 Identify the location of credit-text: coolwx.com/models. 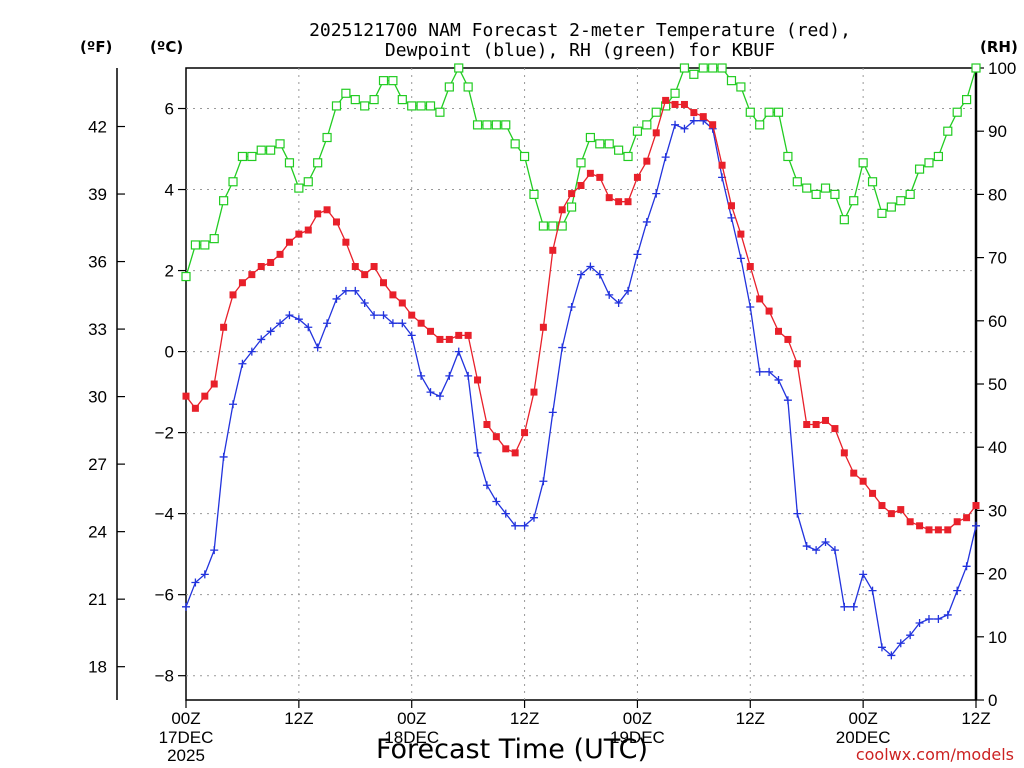
(935, 754).